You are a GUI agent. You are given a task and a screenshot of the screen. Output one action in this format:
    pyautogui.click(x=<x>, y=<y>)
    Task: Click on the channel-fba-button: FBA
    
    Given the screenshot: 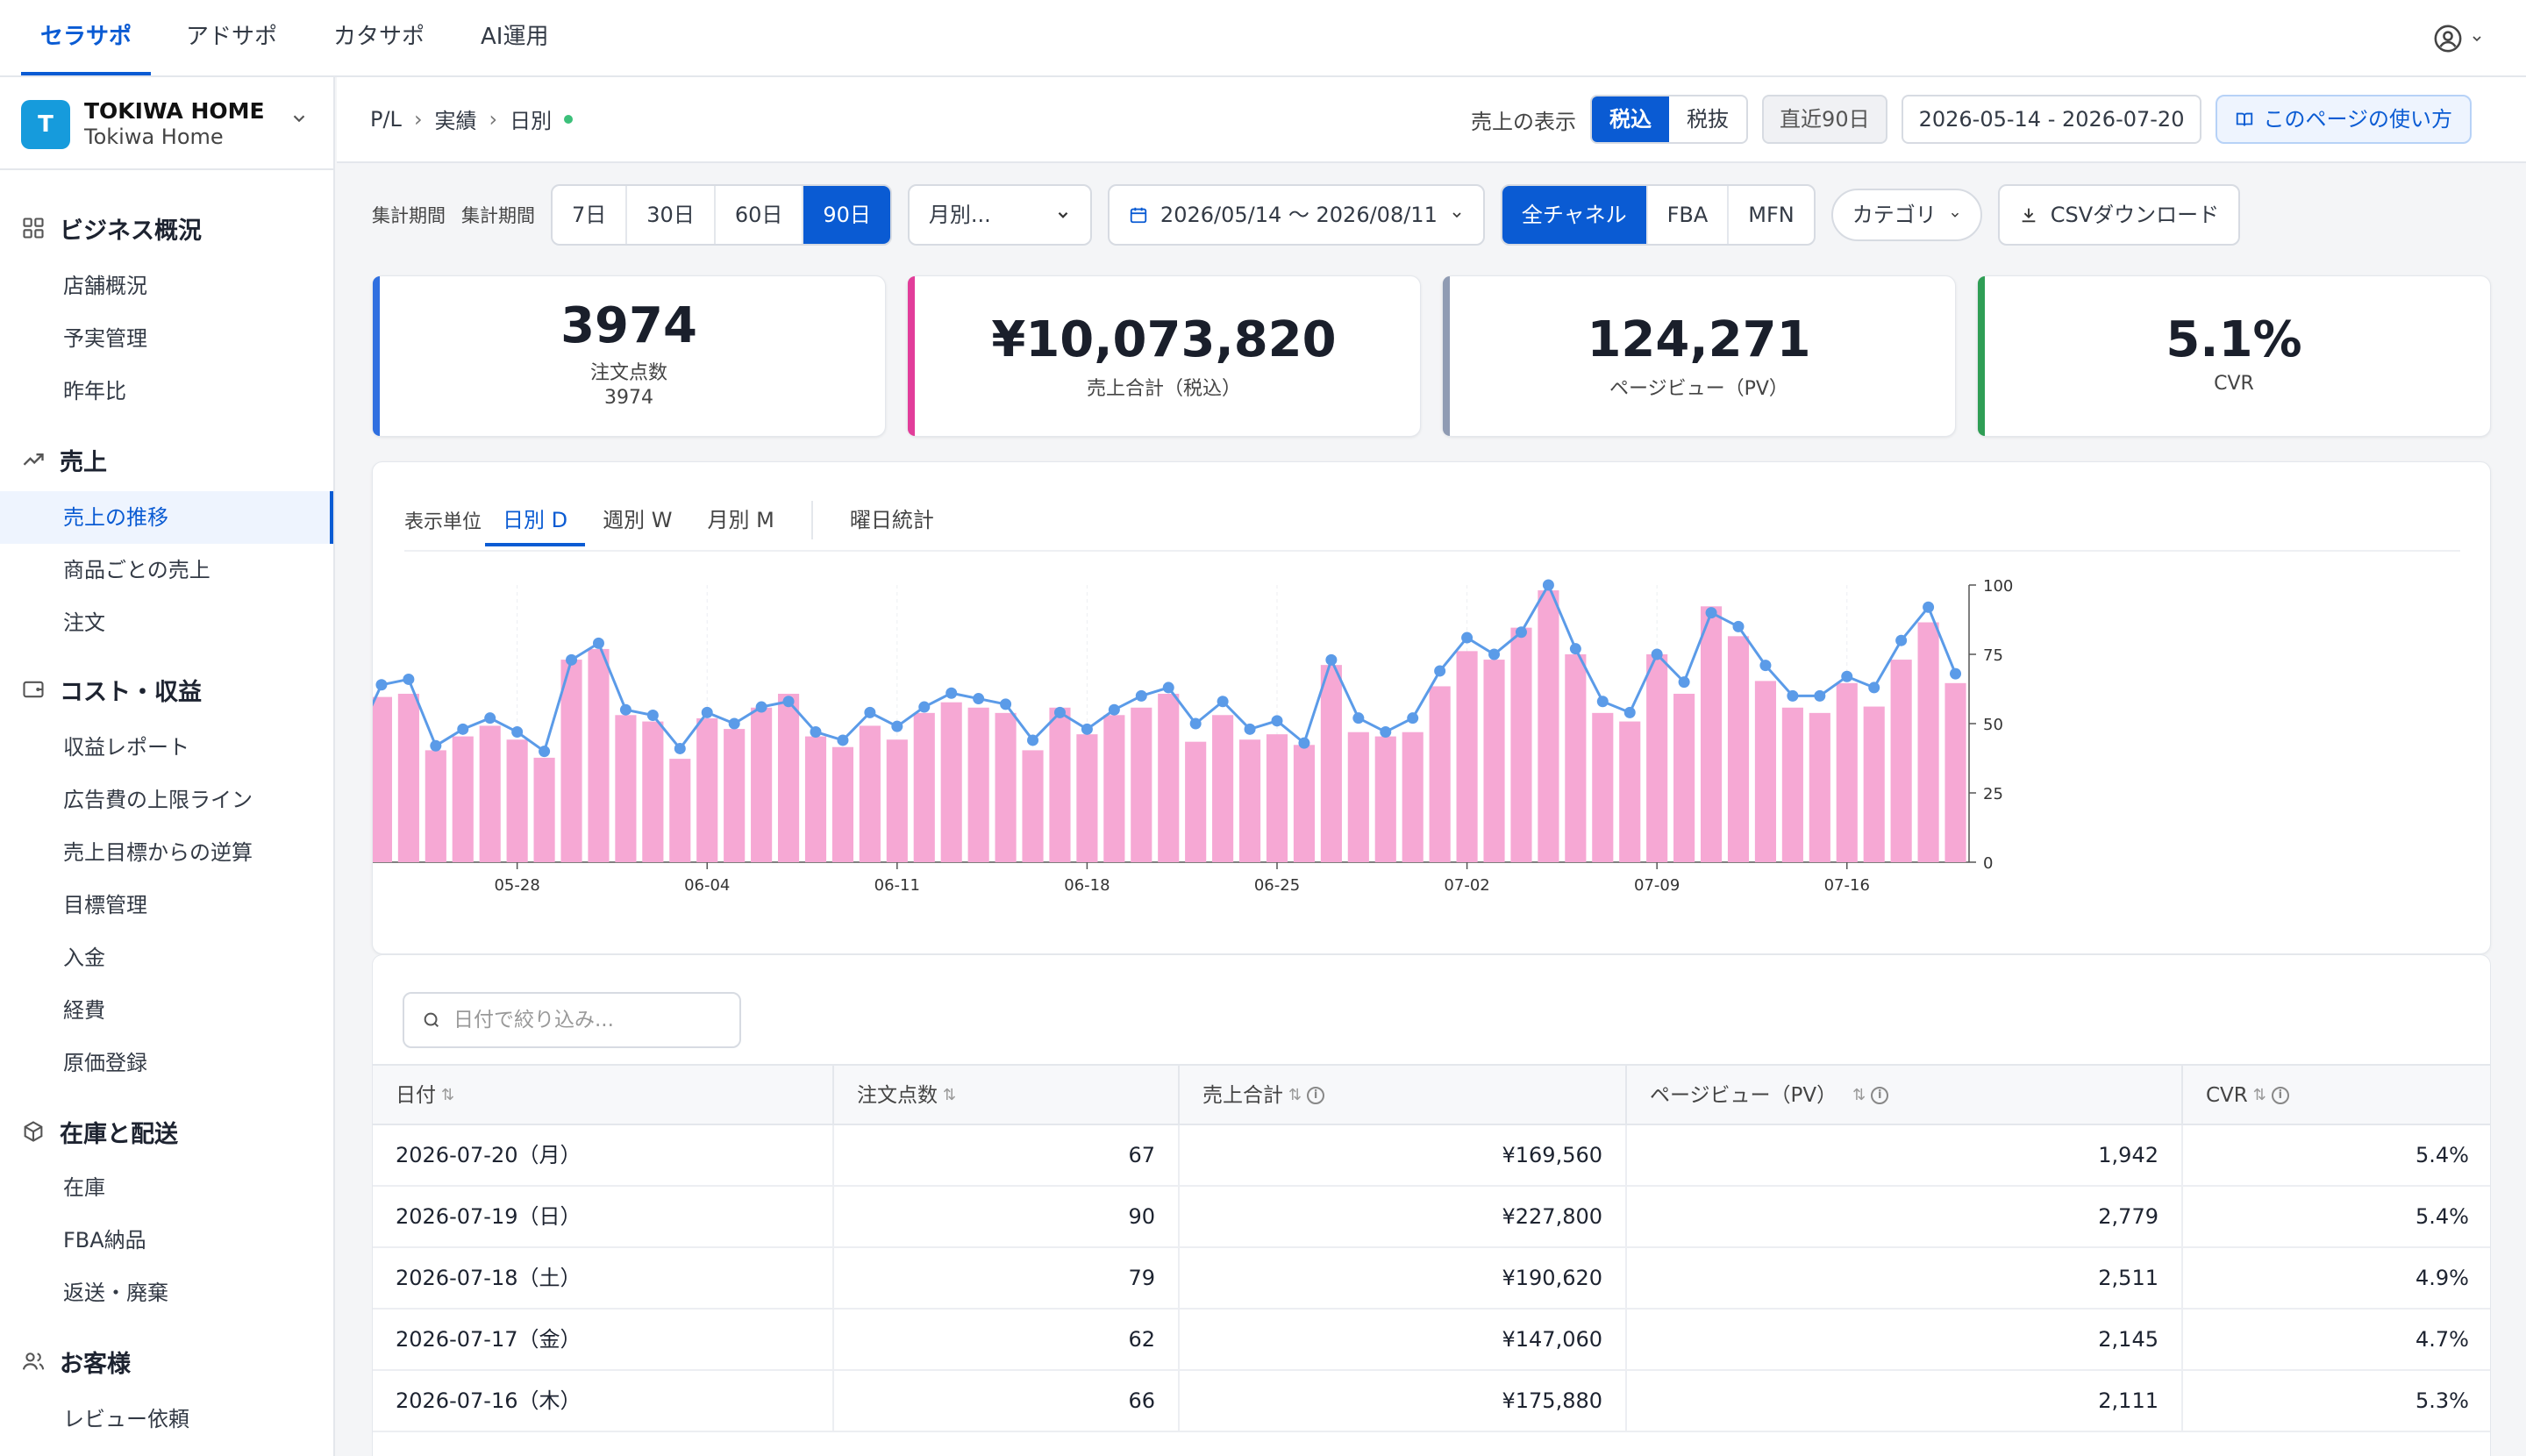 What is the action you would take?
    pyautogui.click(x=1689, y=215)
    